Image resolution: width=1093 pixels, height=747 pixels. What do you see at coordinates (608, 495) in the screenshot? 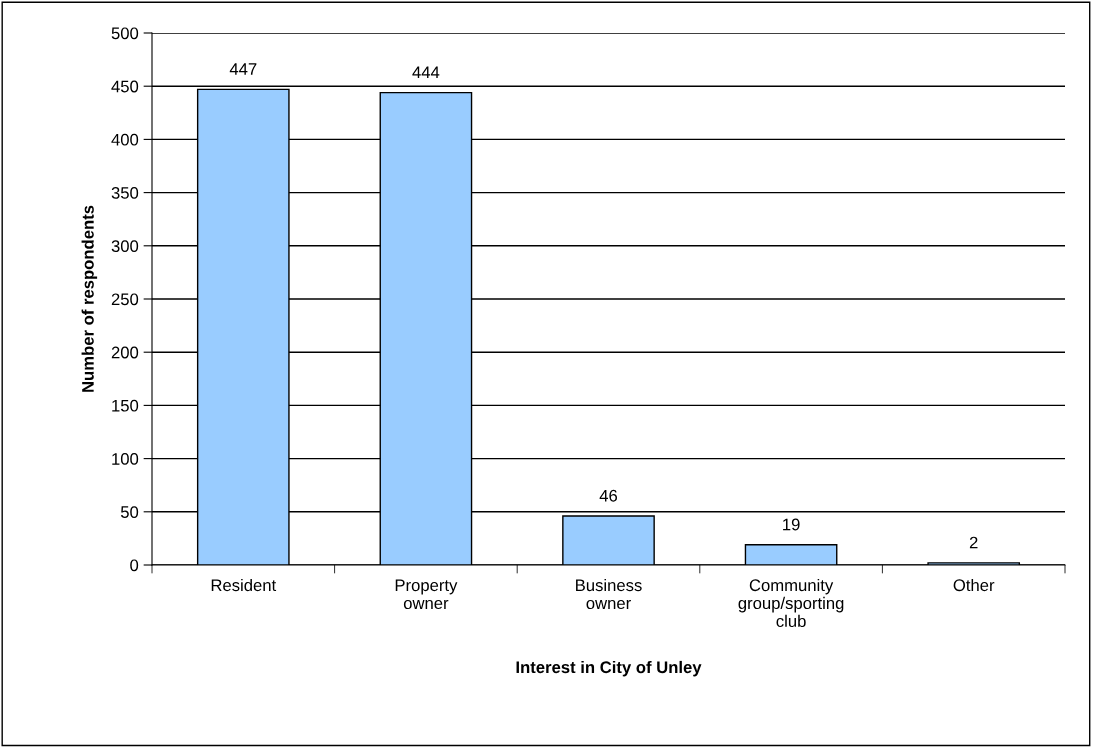
I see `data-label: 46` at bounding box center [608, 495].